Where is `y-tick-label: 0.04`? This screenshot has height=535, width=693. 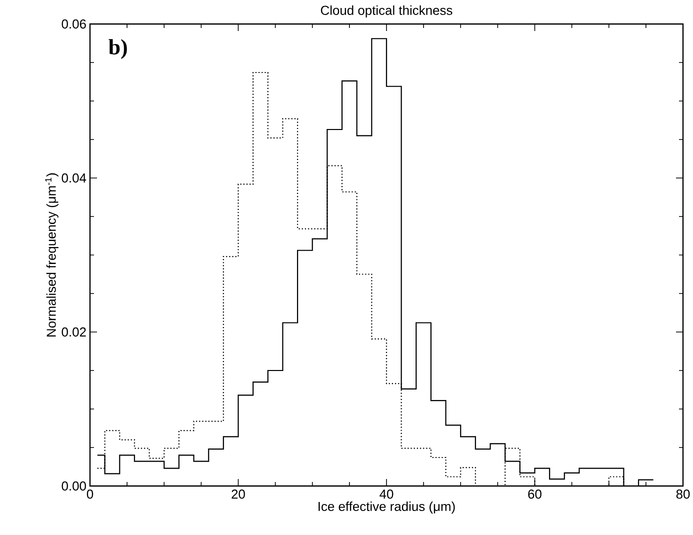 y-tick-label: 0.04 is located at coordinates (74, 178).